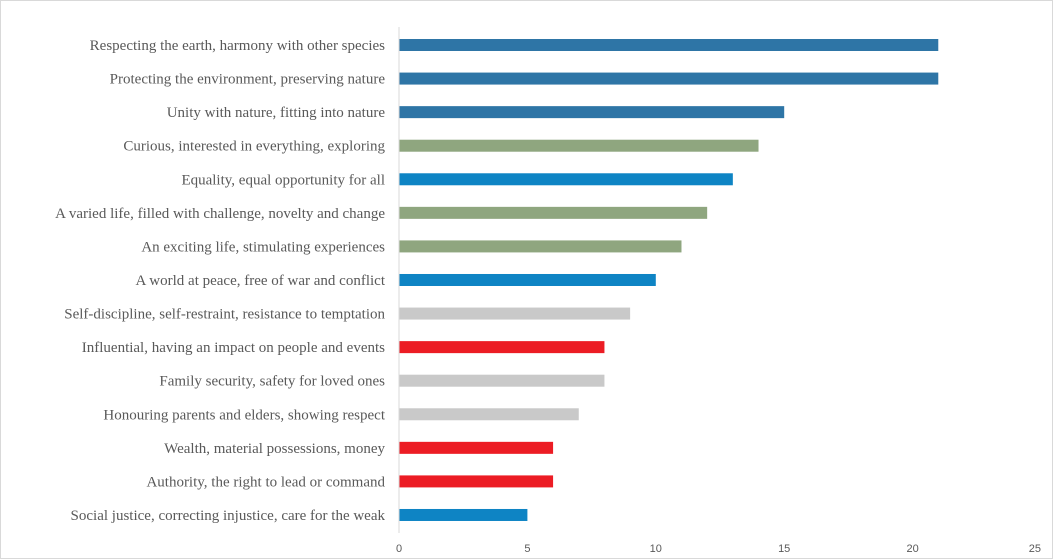 This screenshot has width=1054, height=560. I want to click on x-tick-label: 5, so click(527, 549).